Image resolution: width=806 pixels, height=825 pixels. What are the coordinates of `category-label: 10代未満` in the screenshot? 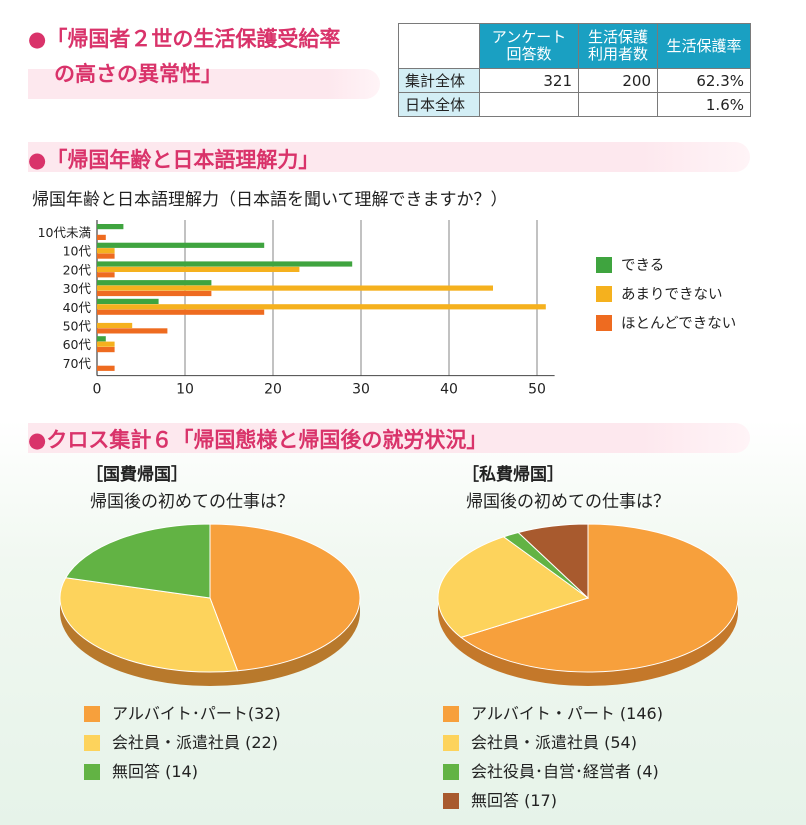 It's located at (64, 232).